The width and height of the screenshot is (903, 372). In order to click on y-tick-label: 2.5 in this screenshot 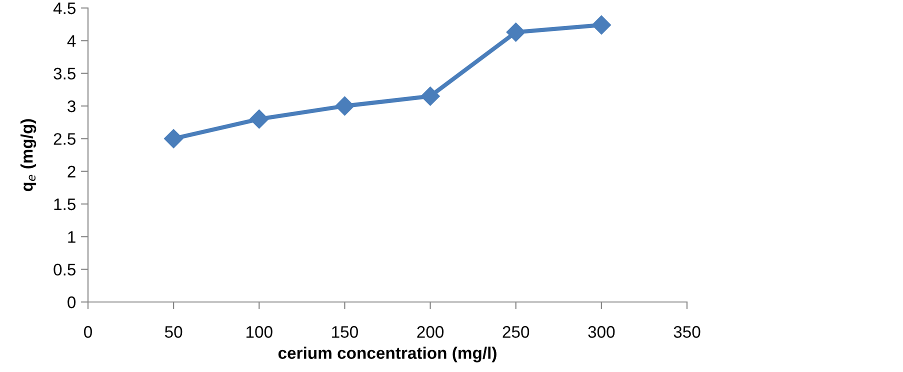, I will do `click(65, 139)`.